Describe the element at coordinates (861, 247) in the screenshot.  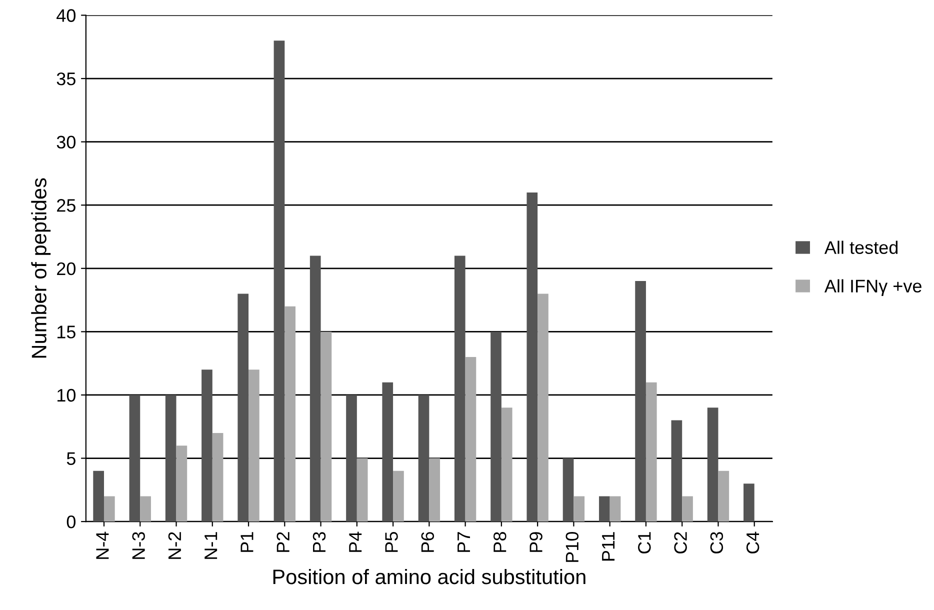
I see `legend-label: All tested` at that location.